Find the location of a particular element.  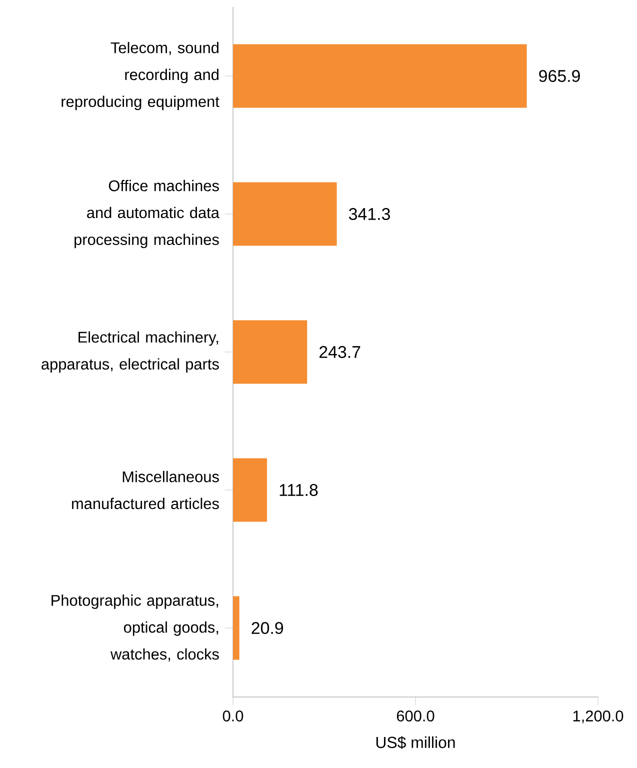

x-tick-label: 600.0 is located at coordinates (415, 716).